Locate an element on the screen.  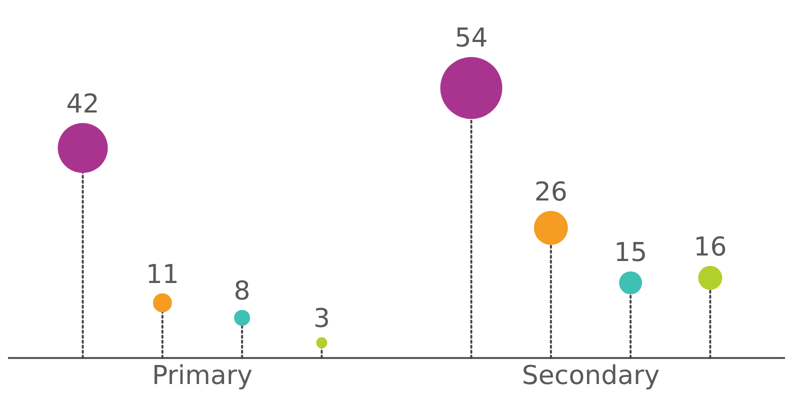
x-tick-label: Primary is located at coordinates (202, 376).